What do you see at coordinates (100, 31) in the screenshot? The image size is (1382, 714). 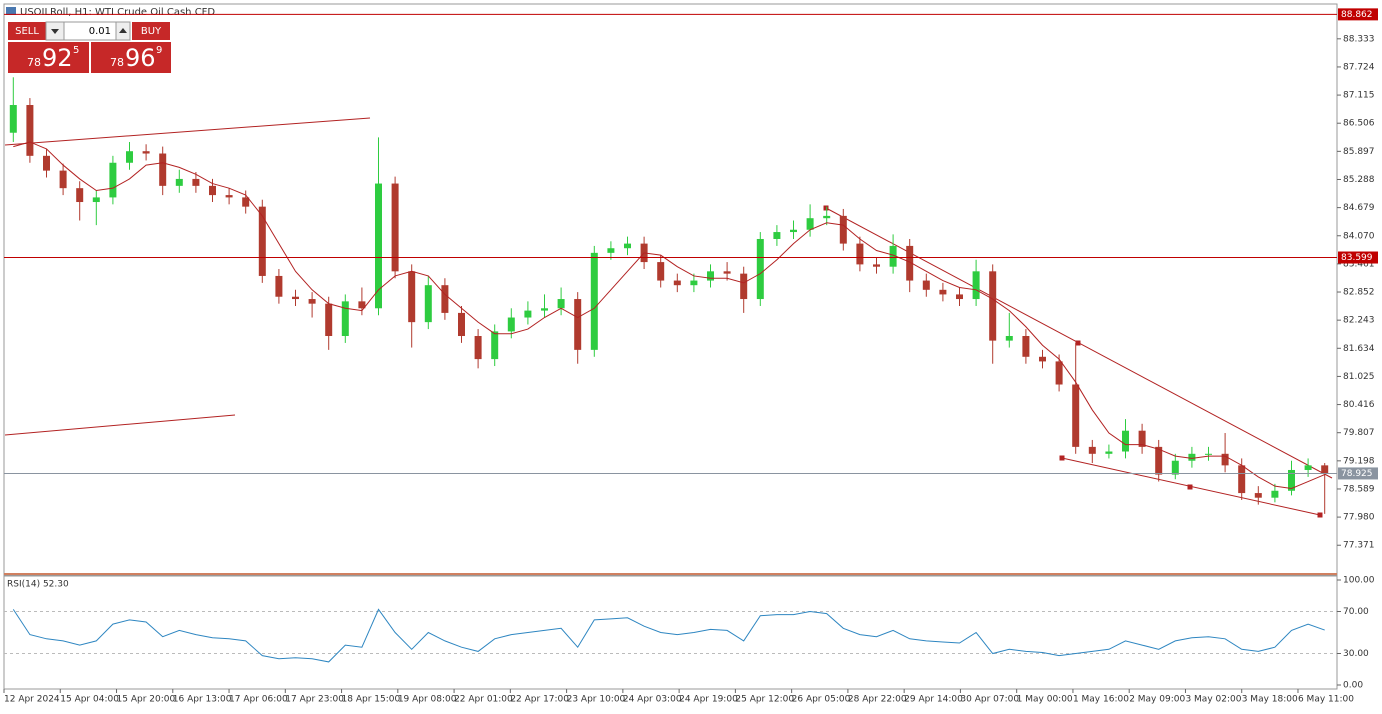 I see `lot-value: 0.01` at bounding box center [100, 31].